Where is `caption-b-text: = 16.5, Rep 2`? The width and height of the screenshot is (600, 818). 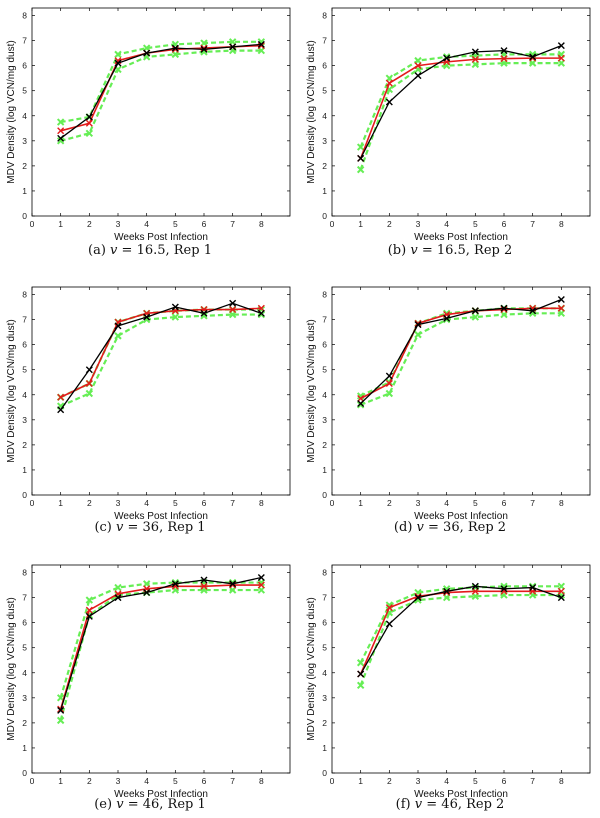 caption-b-text: = 16.5, Rep 2 is located at coordinates (465, 250).